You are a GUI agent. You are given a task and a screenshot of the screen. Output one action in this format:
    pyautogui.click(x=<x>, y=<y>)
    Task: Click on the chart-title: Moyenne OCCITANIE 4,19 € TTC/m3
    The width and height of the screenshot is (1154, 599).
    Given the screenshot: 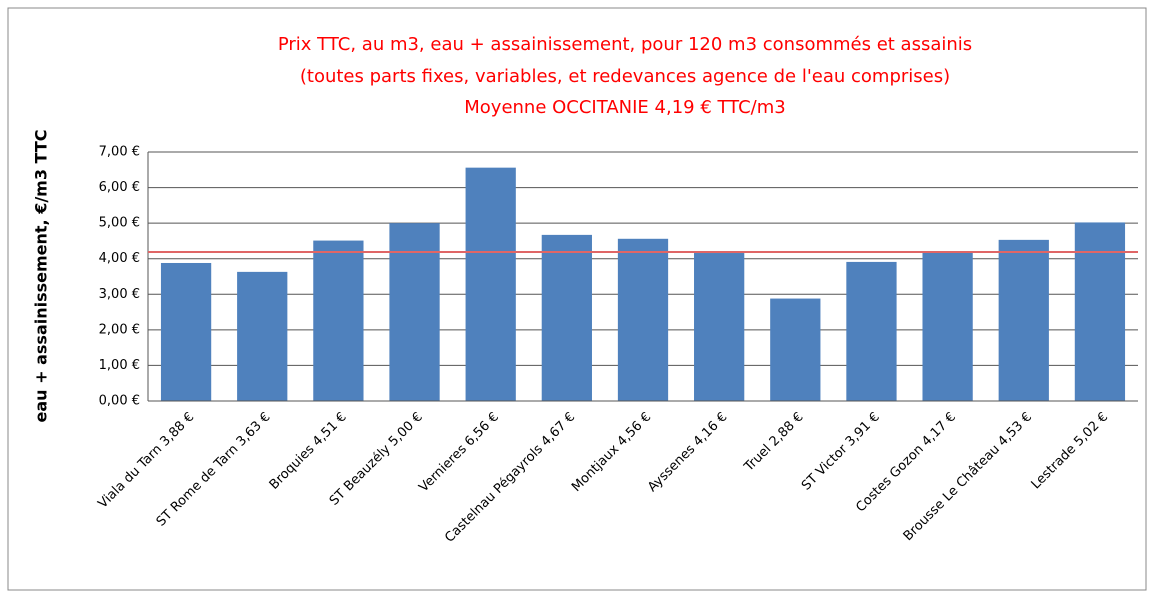 What is the action you would take?
    pyautogui.click(x=625, y=107)
    